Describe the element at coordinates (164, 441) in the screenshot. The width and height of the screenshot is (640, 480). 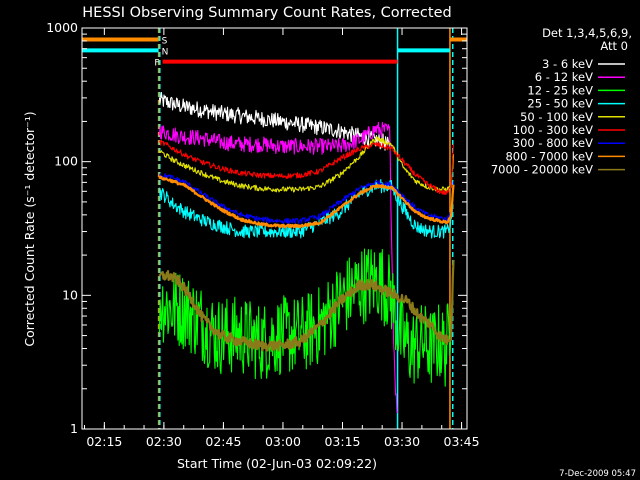
I see `x-tick-label-1: 02:30` at that location.